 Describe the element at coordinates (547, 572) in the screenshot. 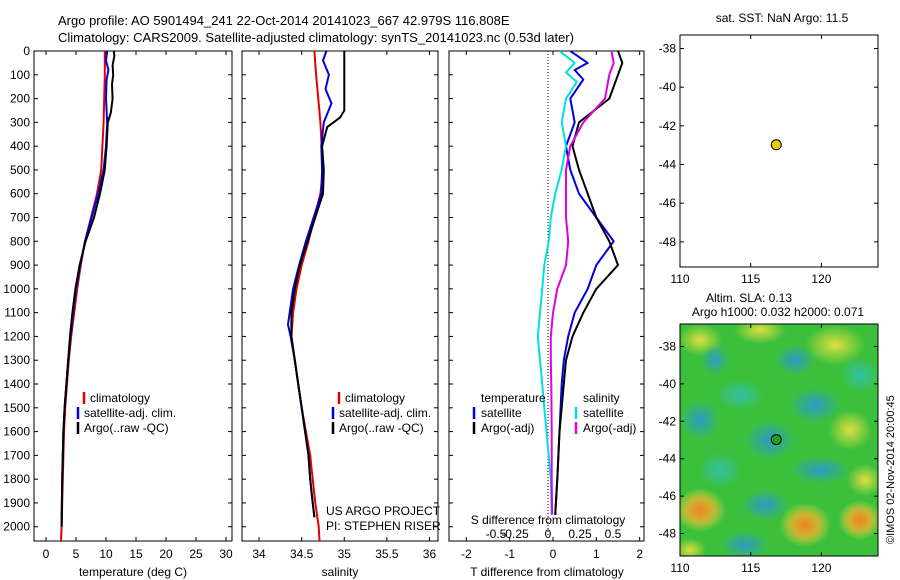

I see `difference-xlabel: T difference from climatology` at that location.